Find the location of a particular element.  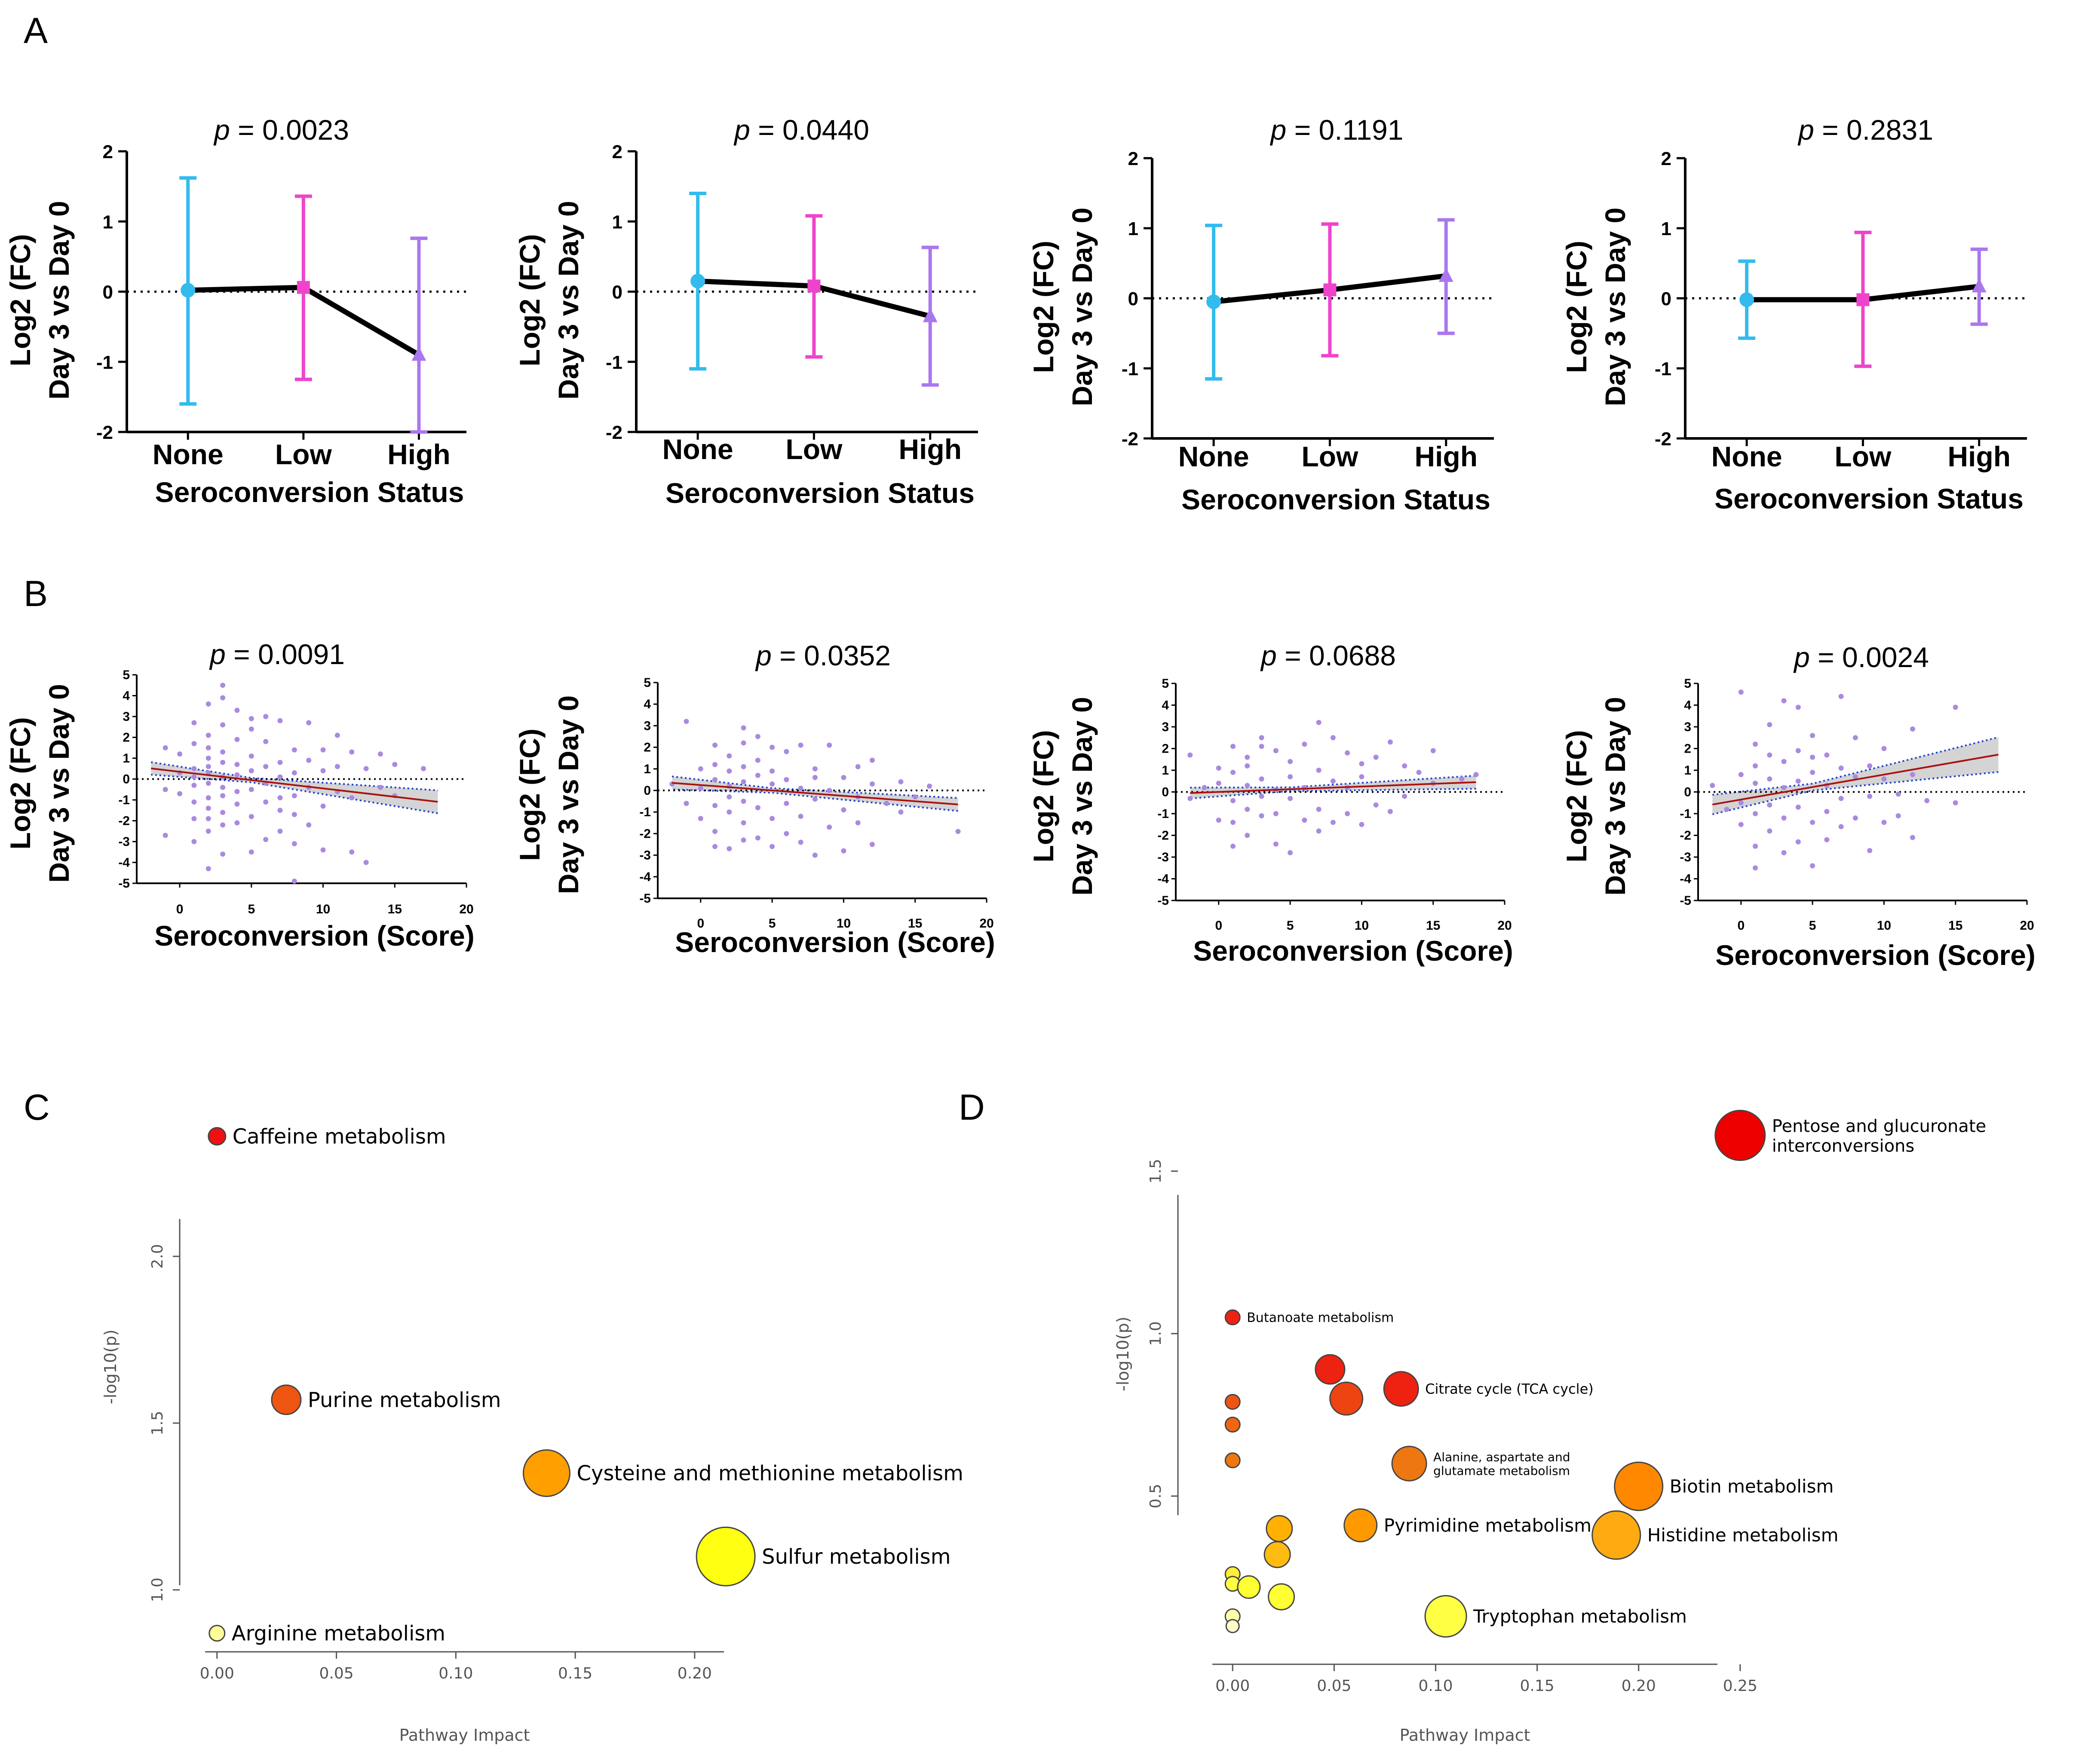

x-tick-label: 0.15 is located at coordinates (1537, 1686).